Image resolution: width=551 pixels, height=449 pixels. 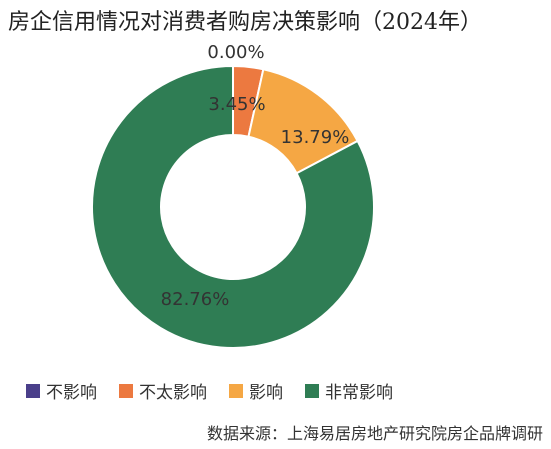 What do you see at coordinates (71, 393) in the screenshot?
I see `legend-label-0: 不影响` at bounding box center [71, 393].